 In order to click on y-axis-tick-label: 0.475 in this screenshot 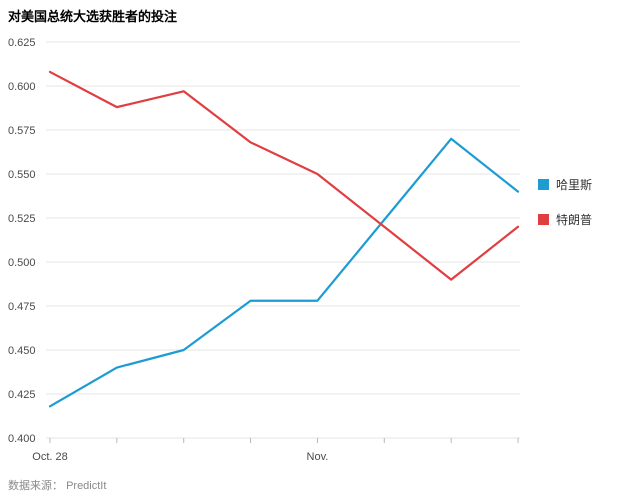, I will do `click(22, 307)`.